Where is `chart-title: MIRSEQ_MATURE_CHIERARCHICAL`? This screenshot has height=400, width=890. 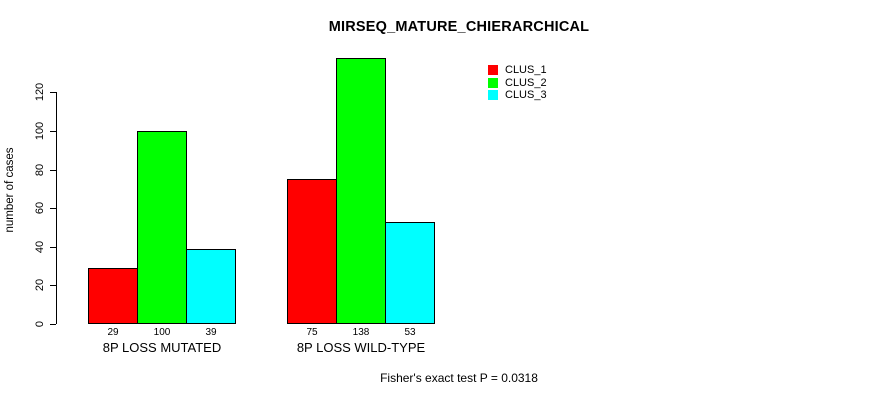
chart-title: MIRSEQ_MATURE_CHIERARCHICAL is located at coordinates (459, 27).